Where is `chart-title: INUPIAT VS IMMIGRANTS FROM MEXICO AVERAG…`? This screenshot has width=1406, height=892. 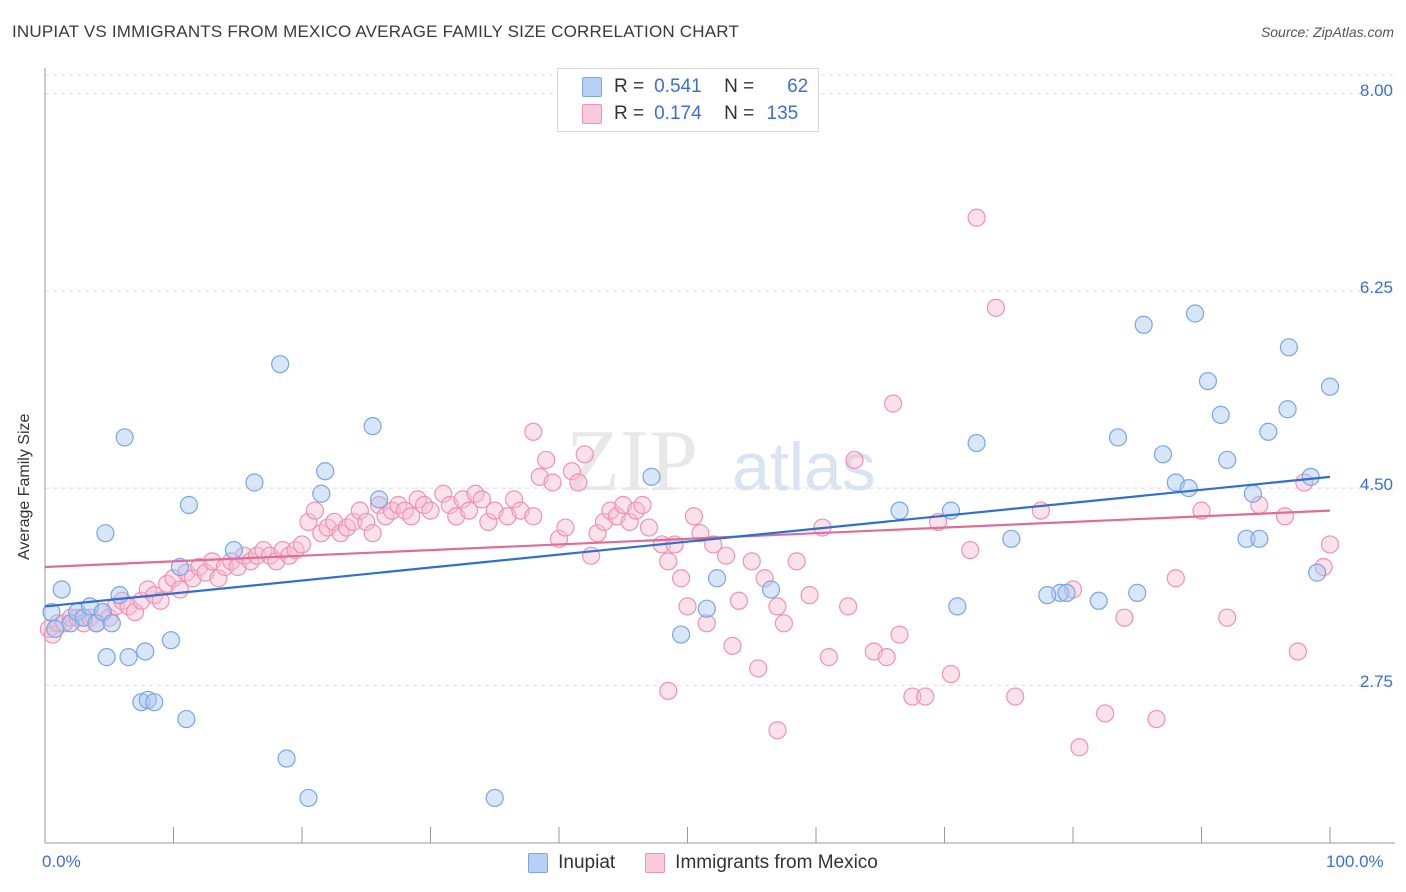
chart-title: INUPIAT VS IMMIGRANTS FROM MEXICO AVERAG… is located at coordinates (376, 31).